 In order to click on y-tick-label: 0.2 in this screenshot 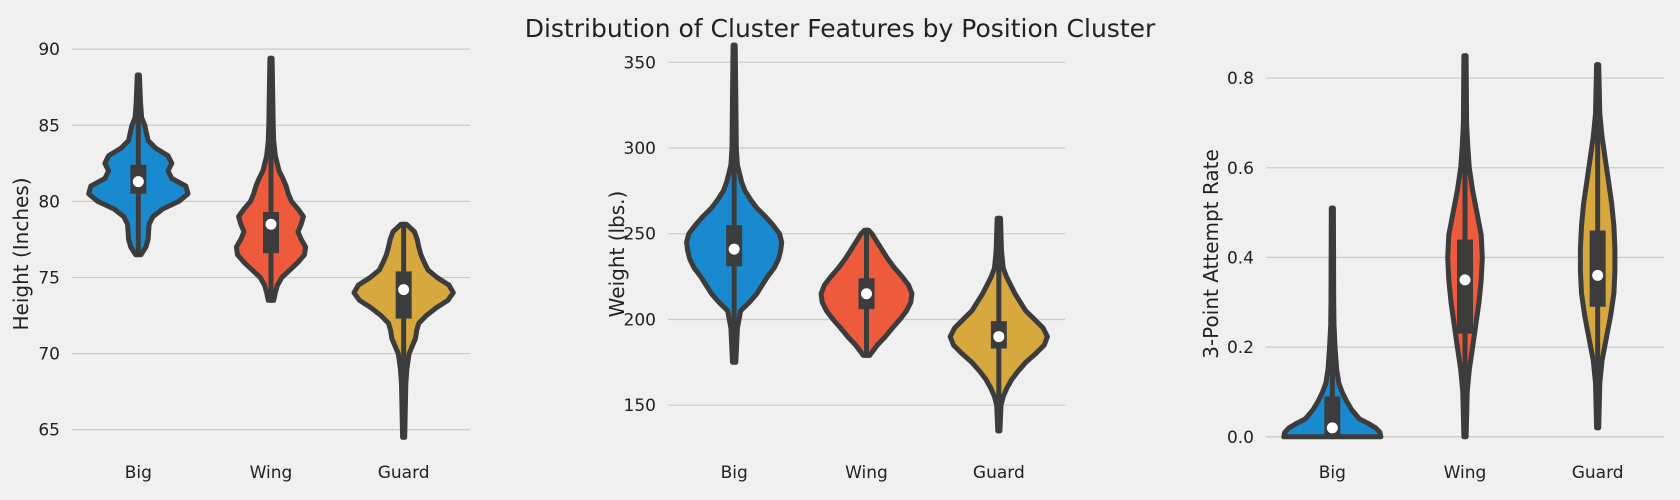, I will do `click(1240, 348)`.